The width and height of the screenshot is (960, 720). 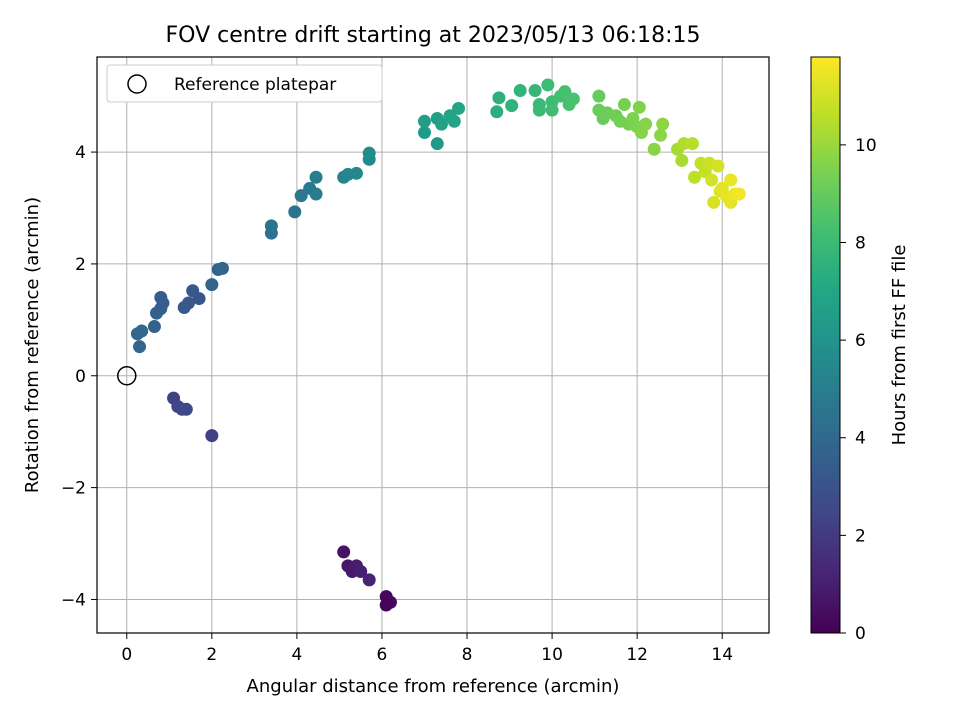 What do you see at coordinates (73, 489) in the screenshot?
I see `y-tick-label: −2` at bounding box center [73, 489].